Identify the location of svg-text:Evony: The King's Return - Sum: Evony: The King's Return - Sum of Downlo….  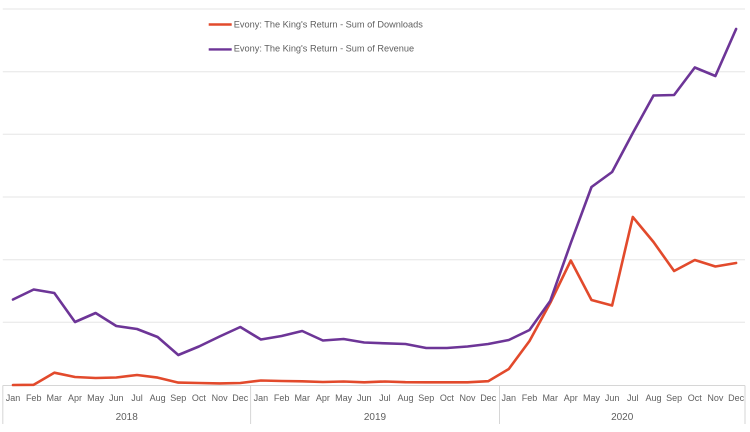
(328, 25).